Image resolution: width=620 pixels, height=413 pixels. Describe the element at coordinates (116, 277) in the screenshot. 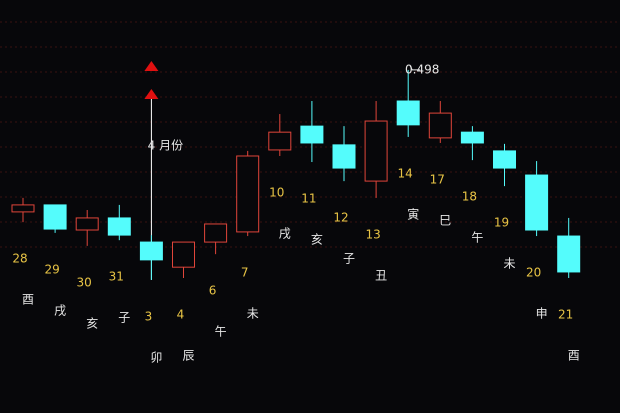

I see `day-label: 31` at that location.